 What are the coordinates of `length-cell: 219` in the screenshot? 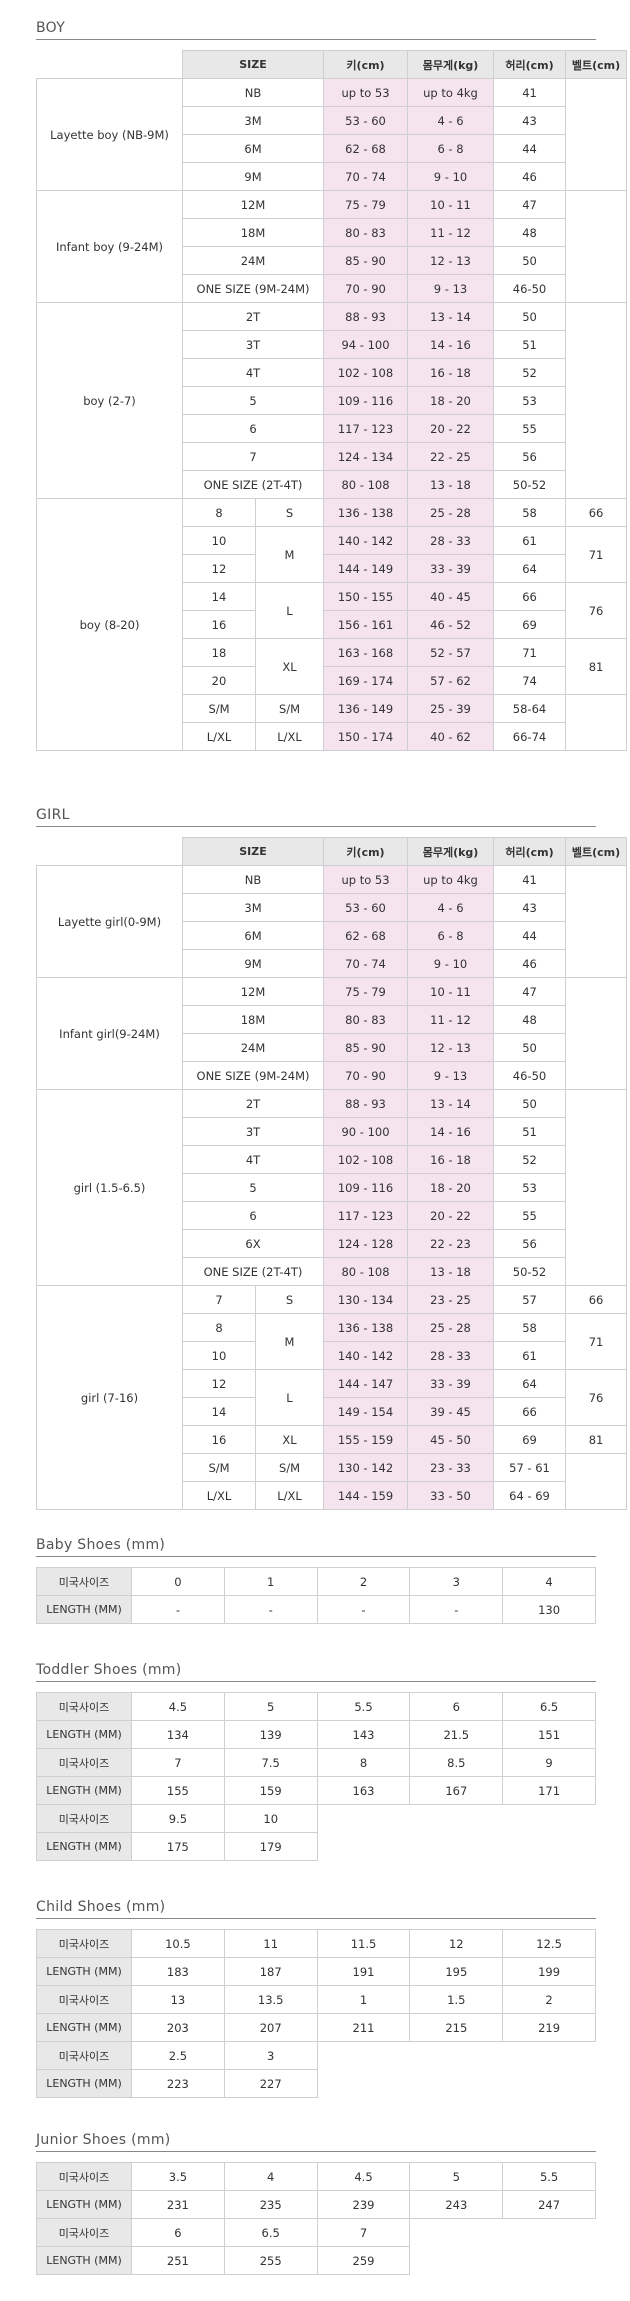 It's located at (549, 2027).